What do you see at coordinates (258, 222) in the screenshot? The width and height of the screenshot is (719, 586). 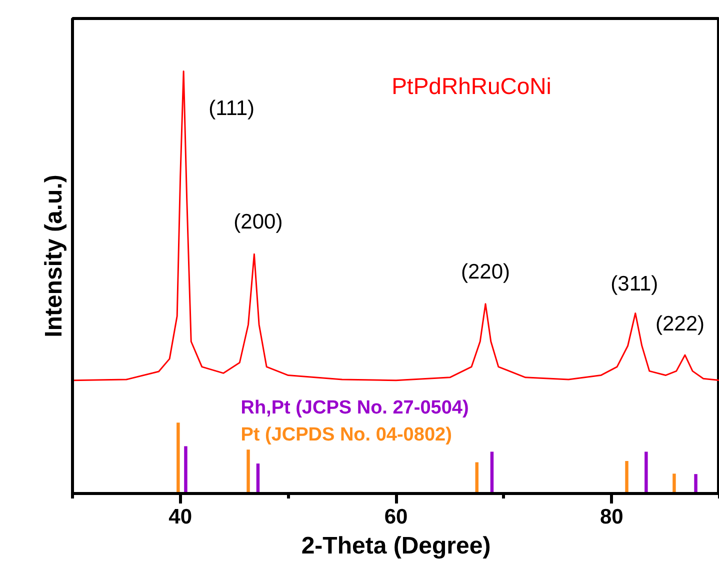 I see `annotation: (200)` at bounding box center [258, 222].